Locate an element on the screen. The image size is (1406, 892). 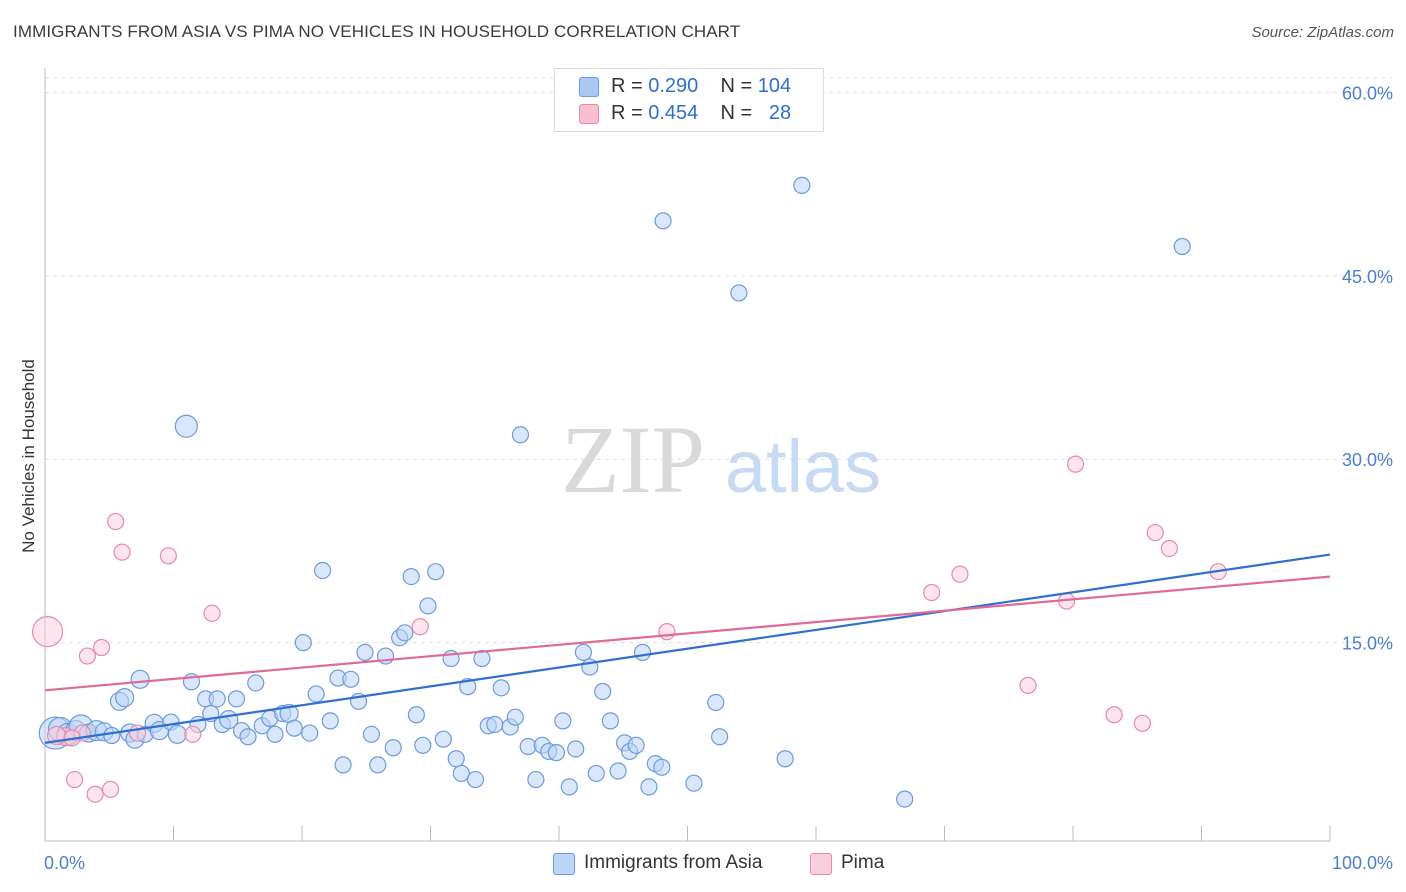
x-tick-label: 0.0% is located at coordinates (64, 863).